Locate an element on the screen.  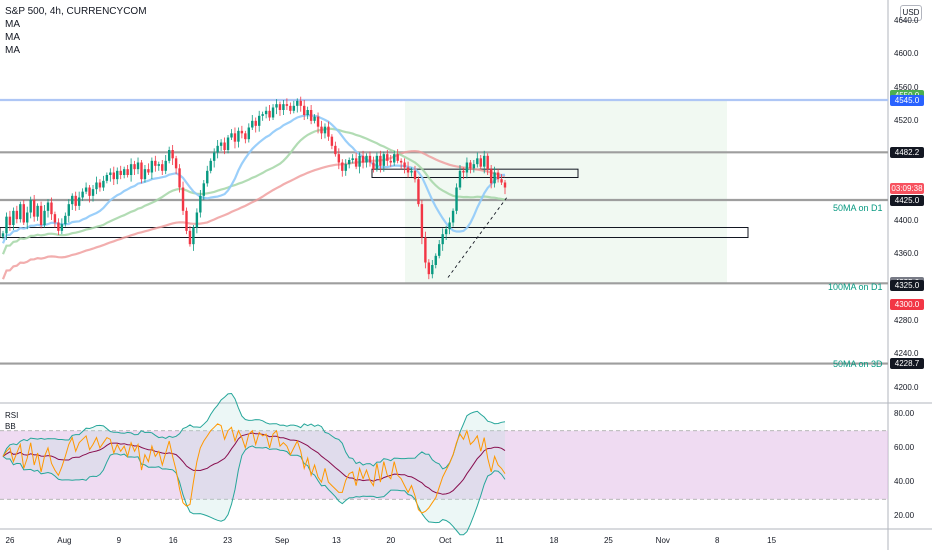
trendline is located at coordinates (478, 236).